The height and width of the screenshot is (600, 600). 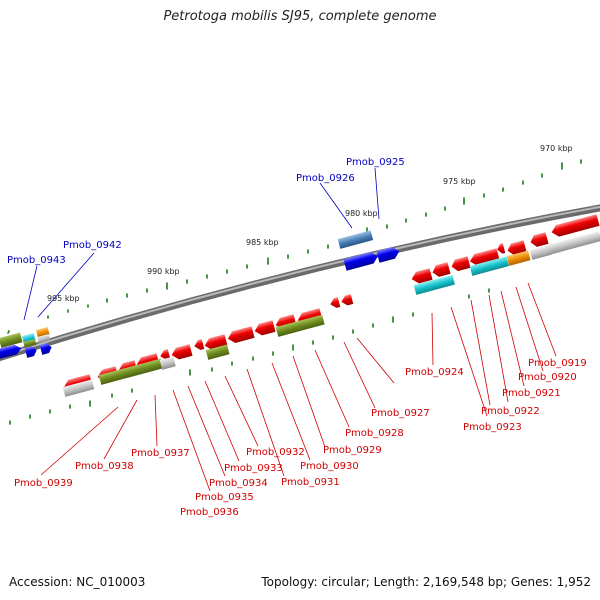 What do you see at coordinates (275, 452) in the screenshot?
I see `gene-label: Pmob_0932` at bounding box center [275, 452].